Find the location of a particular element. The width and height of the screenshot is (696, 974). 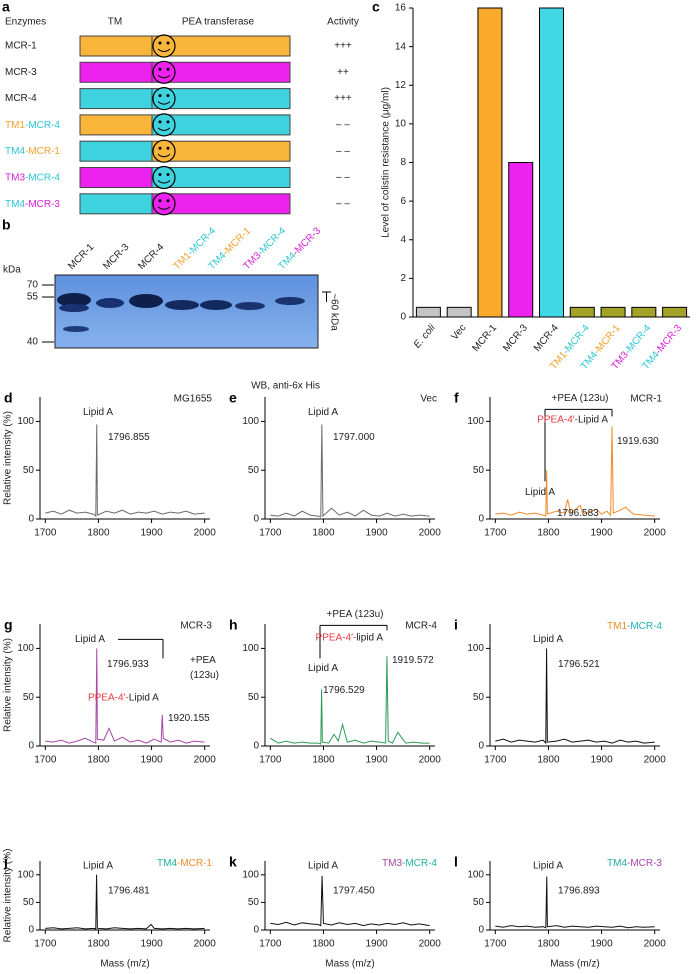

annotation: 1919.630 is located at coordinates (638, 441).